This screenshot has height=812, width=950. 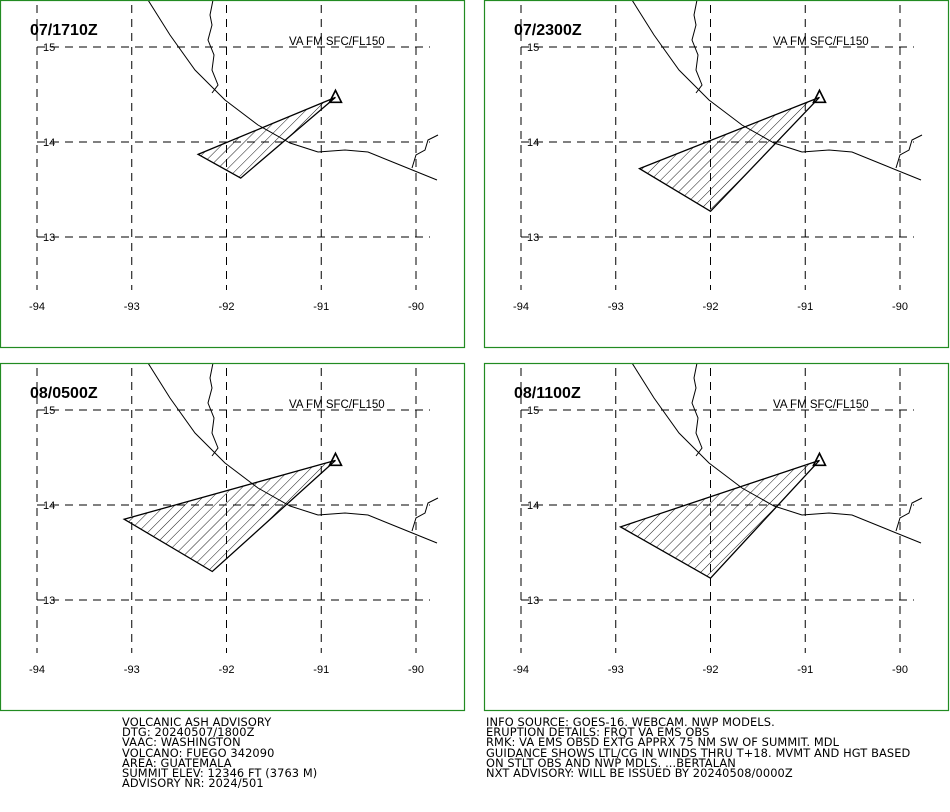 What do you see at coordinates (548, 30) in the screenshot?
I see `forecast-time-label: 07/2300Z` at bounding box center [548, 30].